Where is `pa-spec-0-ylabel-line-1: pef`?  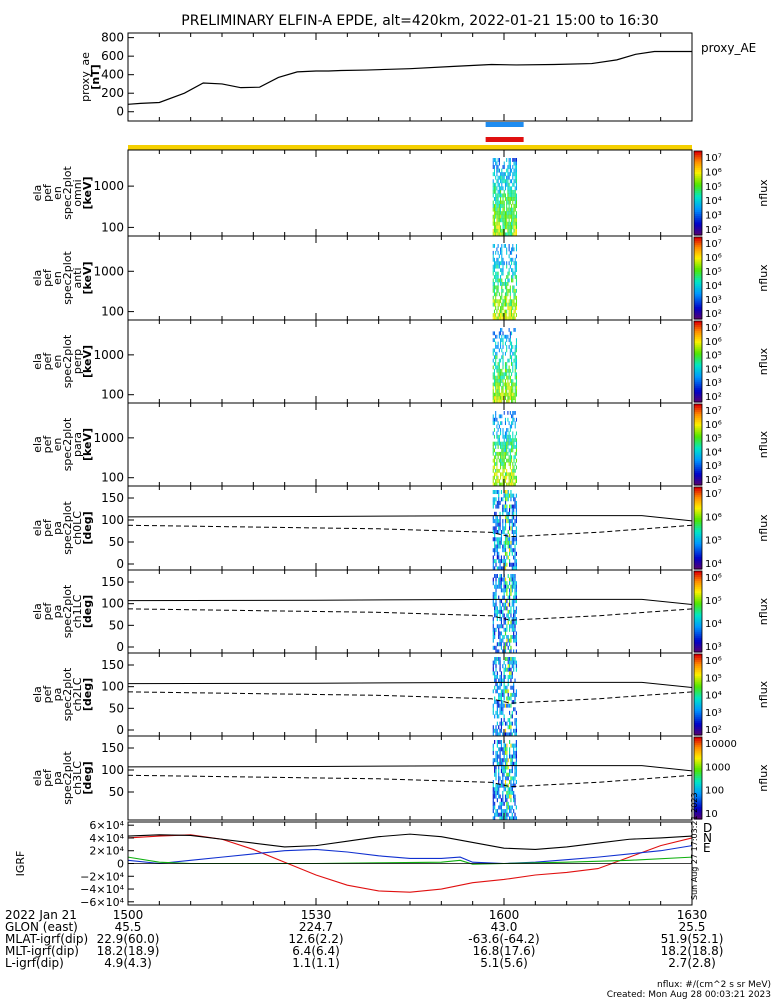 pa-spec-0-ylabel-line-1: pef is located at coordinates (47, 527).